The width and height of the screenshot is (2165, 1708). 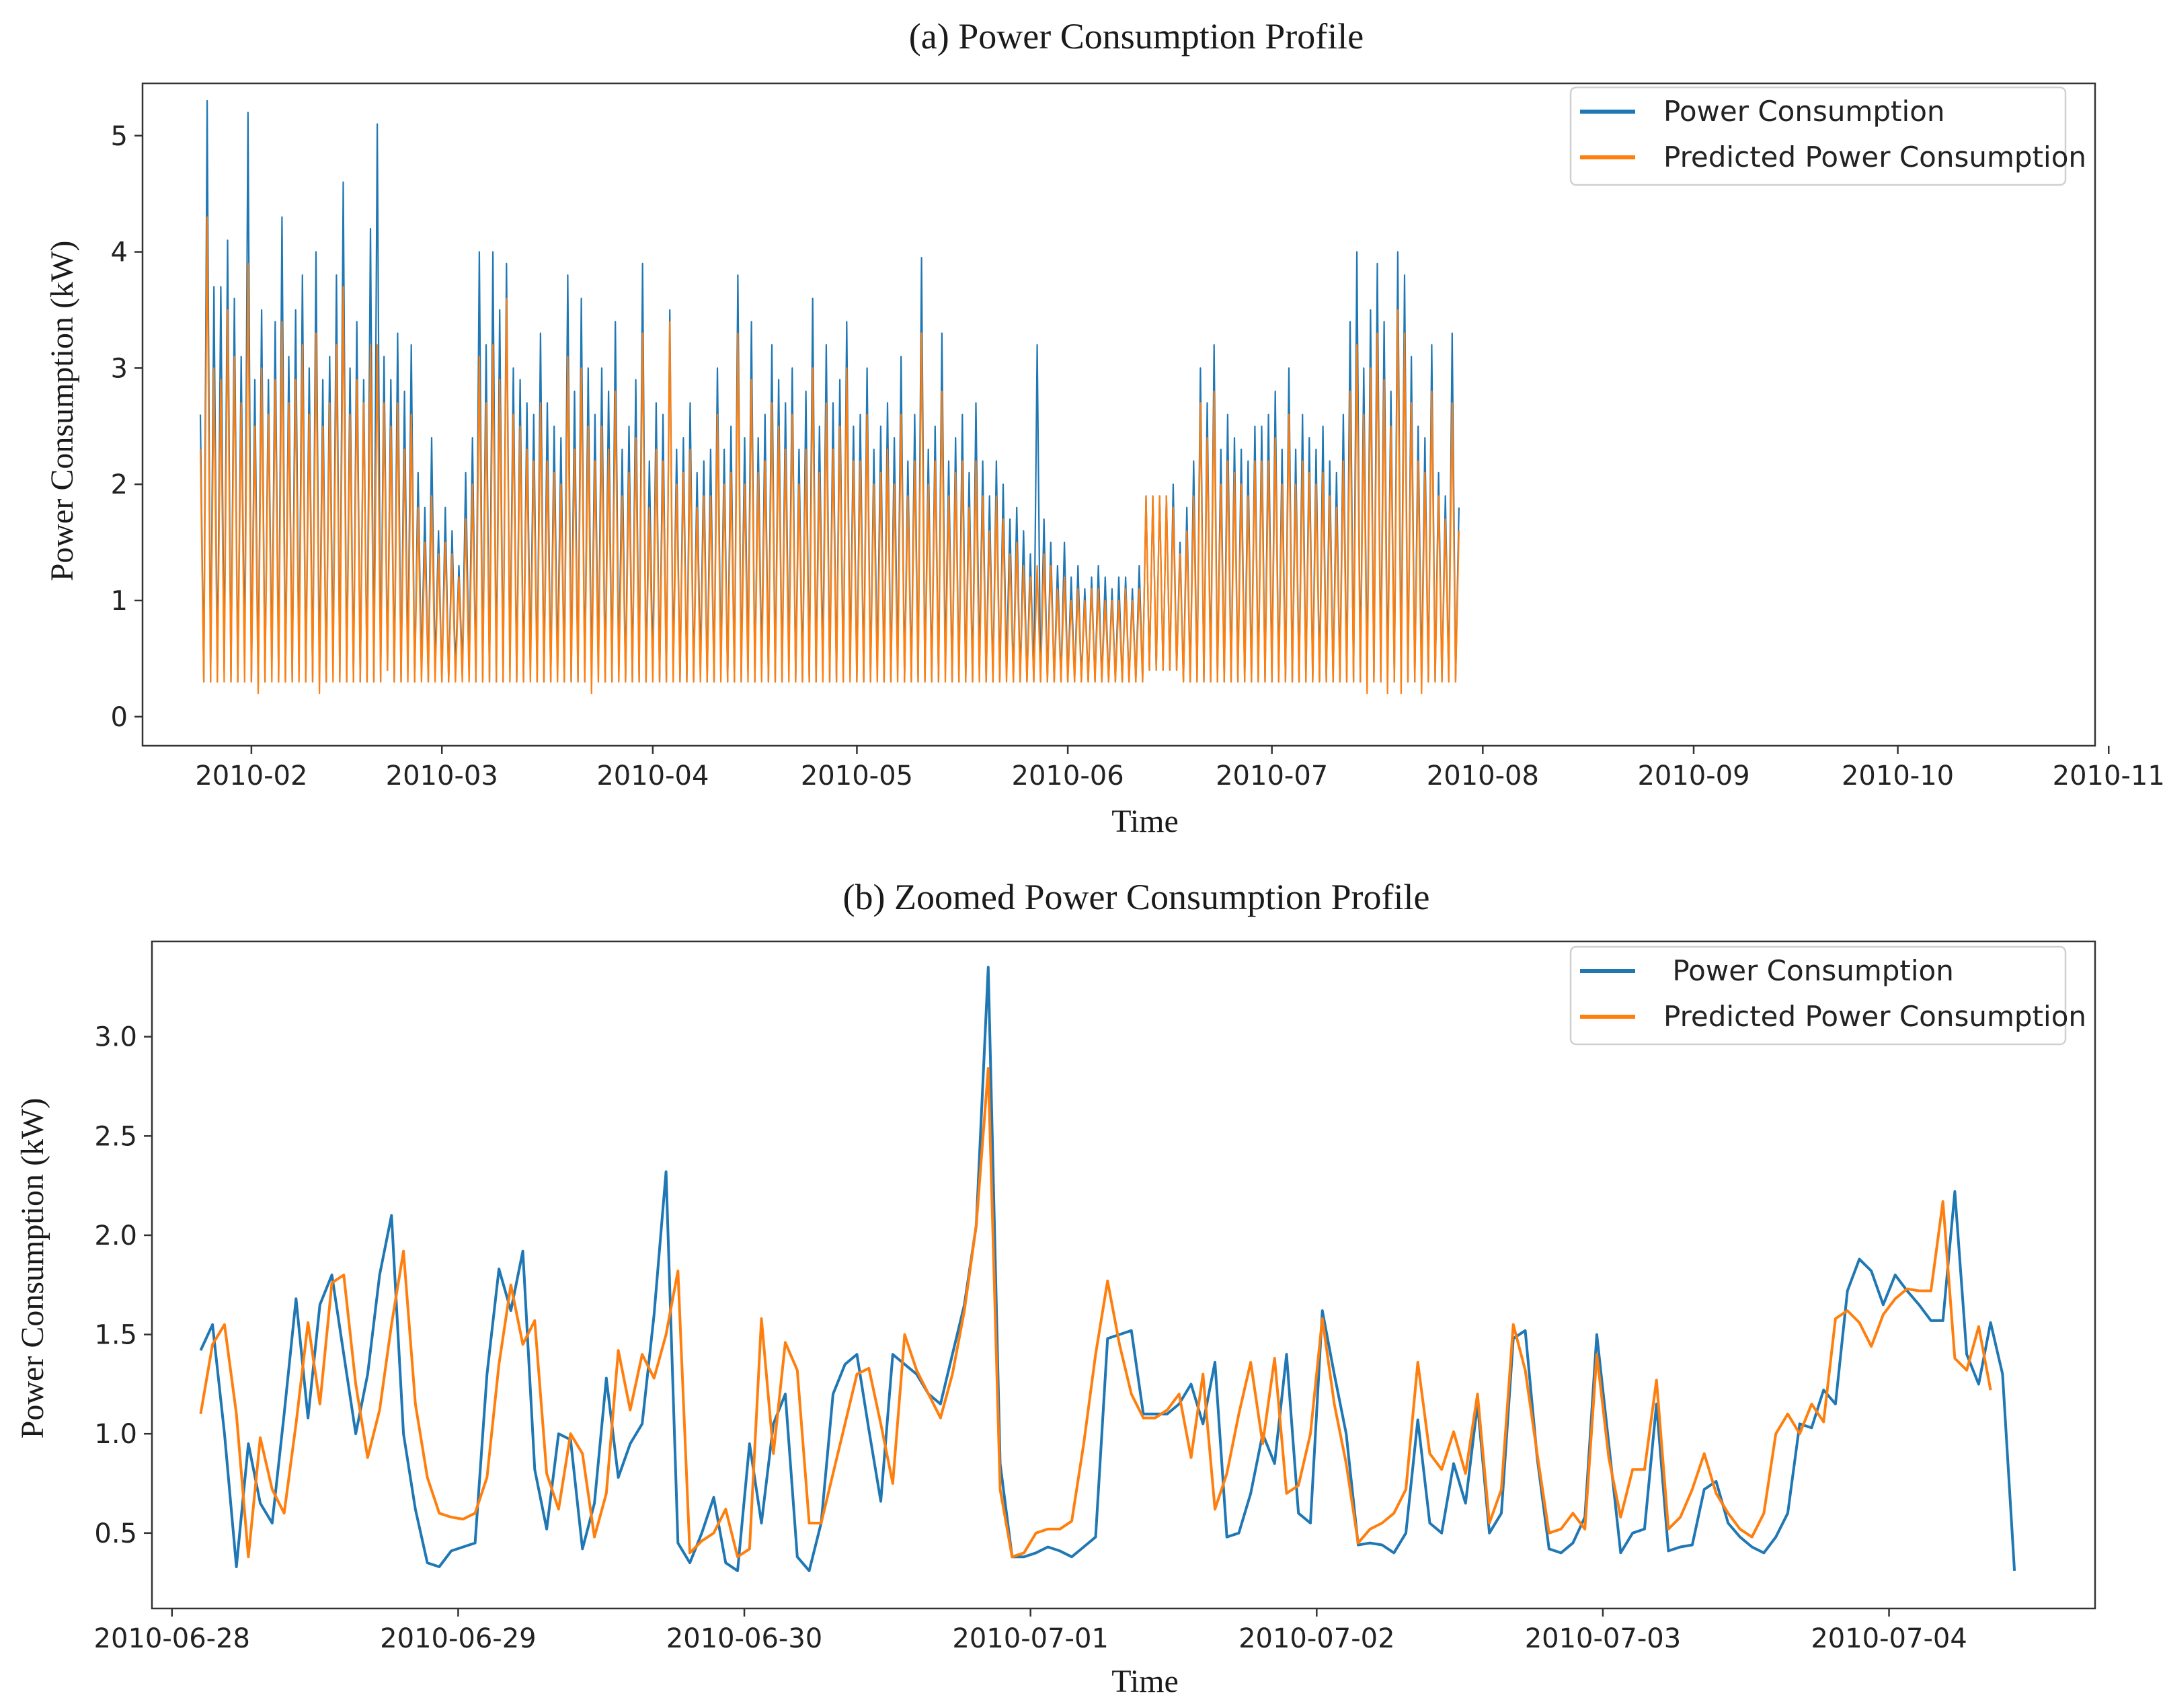 What do you see at coordinates (442, 776) in the screenshot?
I see `x-tick-label: 2010-03` at bounding box center [442, 776].